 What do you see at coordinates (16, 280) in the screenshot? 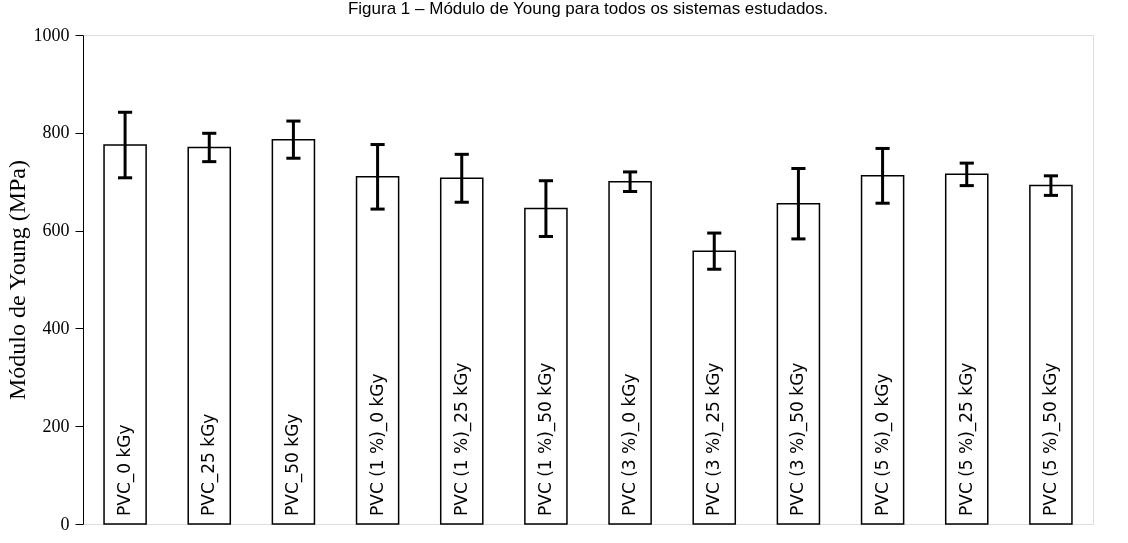
I see `y-axis-title: Módulo de Young (MPa)` at bounding box center [16, 280].